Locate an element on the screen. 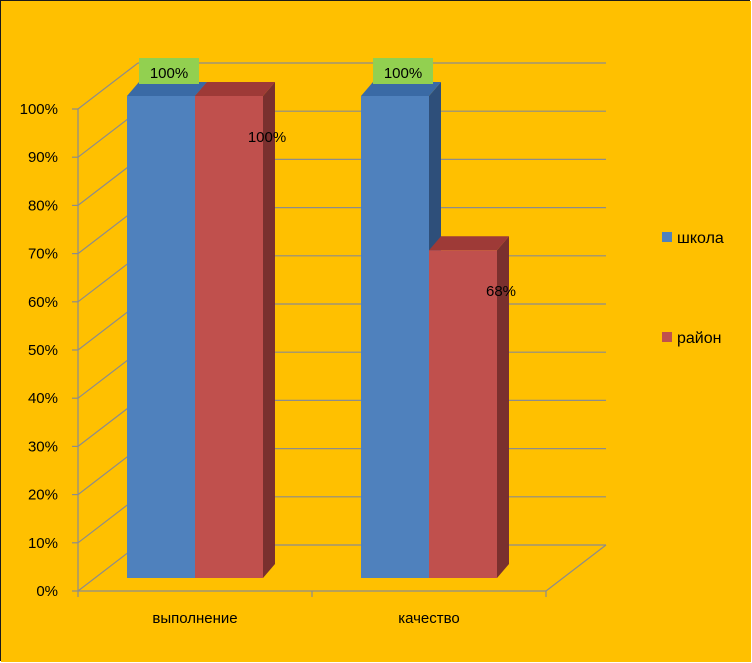 This screenshot has width=752, height=663. x-tick-label: выполнение is located at coordinates (194, 618).